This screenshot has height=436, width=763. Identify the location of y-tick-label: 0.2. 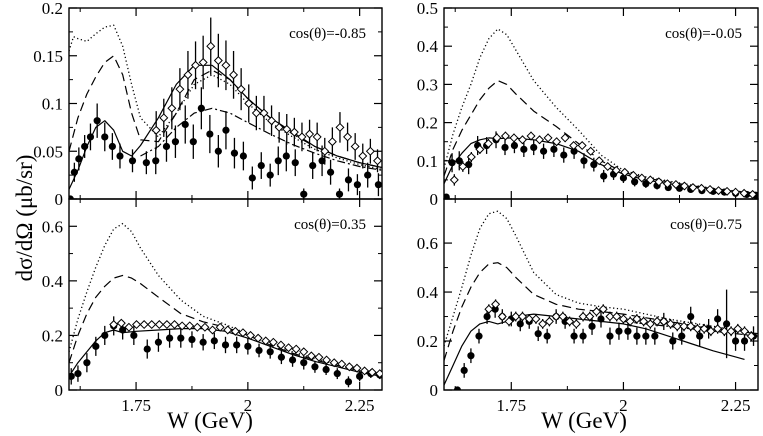
(427, 123).